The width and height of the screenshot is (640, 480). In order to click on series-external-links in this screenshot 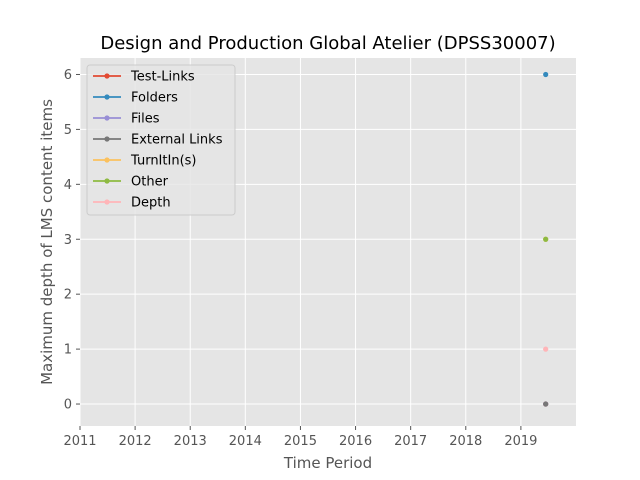, I will do `click(546, 404)`.